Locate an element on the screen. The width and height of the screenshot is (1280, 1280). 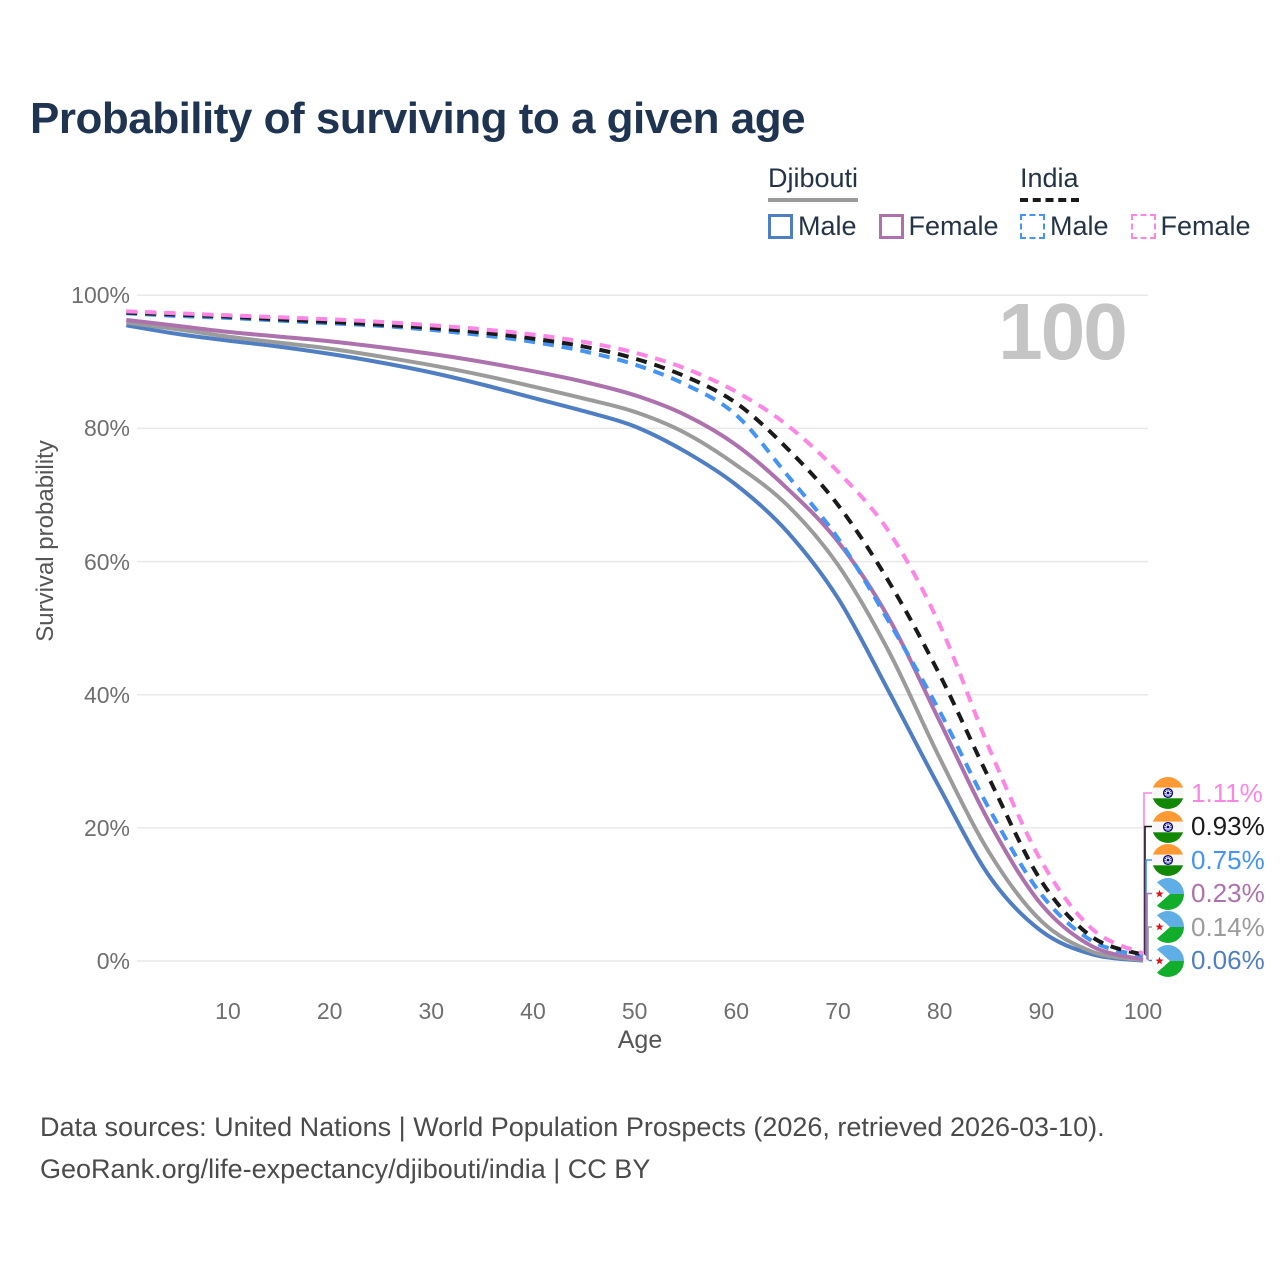
page-title: Probability of surviving to a given age is located at coordinates (418, 118).